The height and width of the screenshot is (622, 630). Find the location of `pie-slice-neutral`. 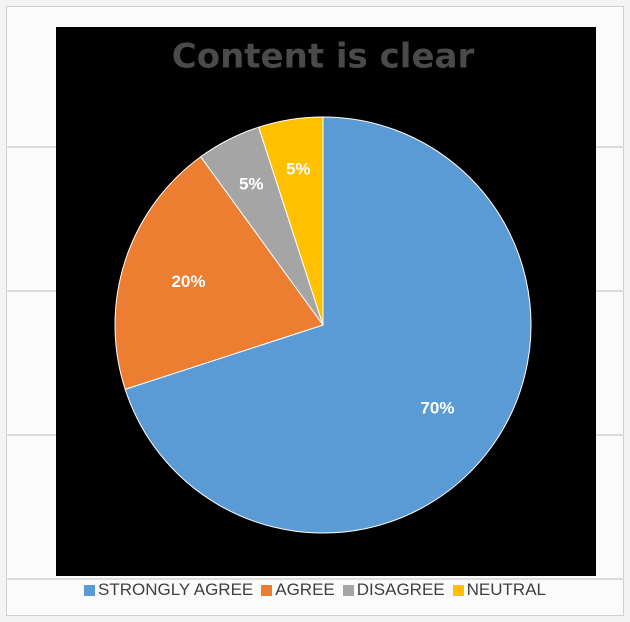

pie-slice-neutral is located at coordinates (291, 221).